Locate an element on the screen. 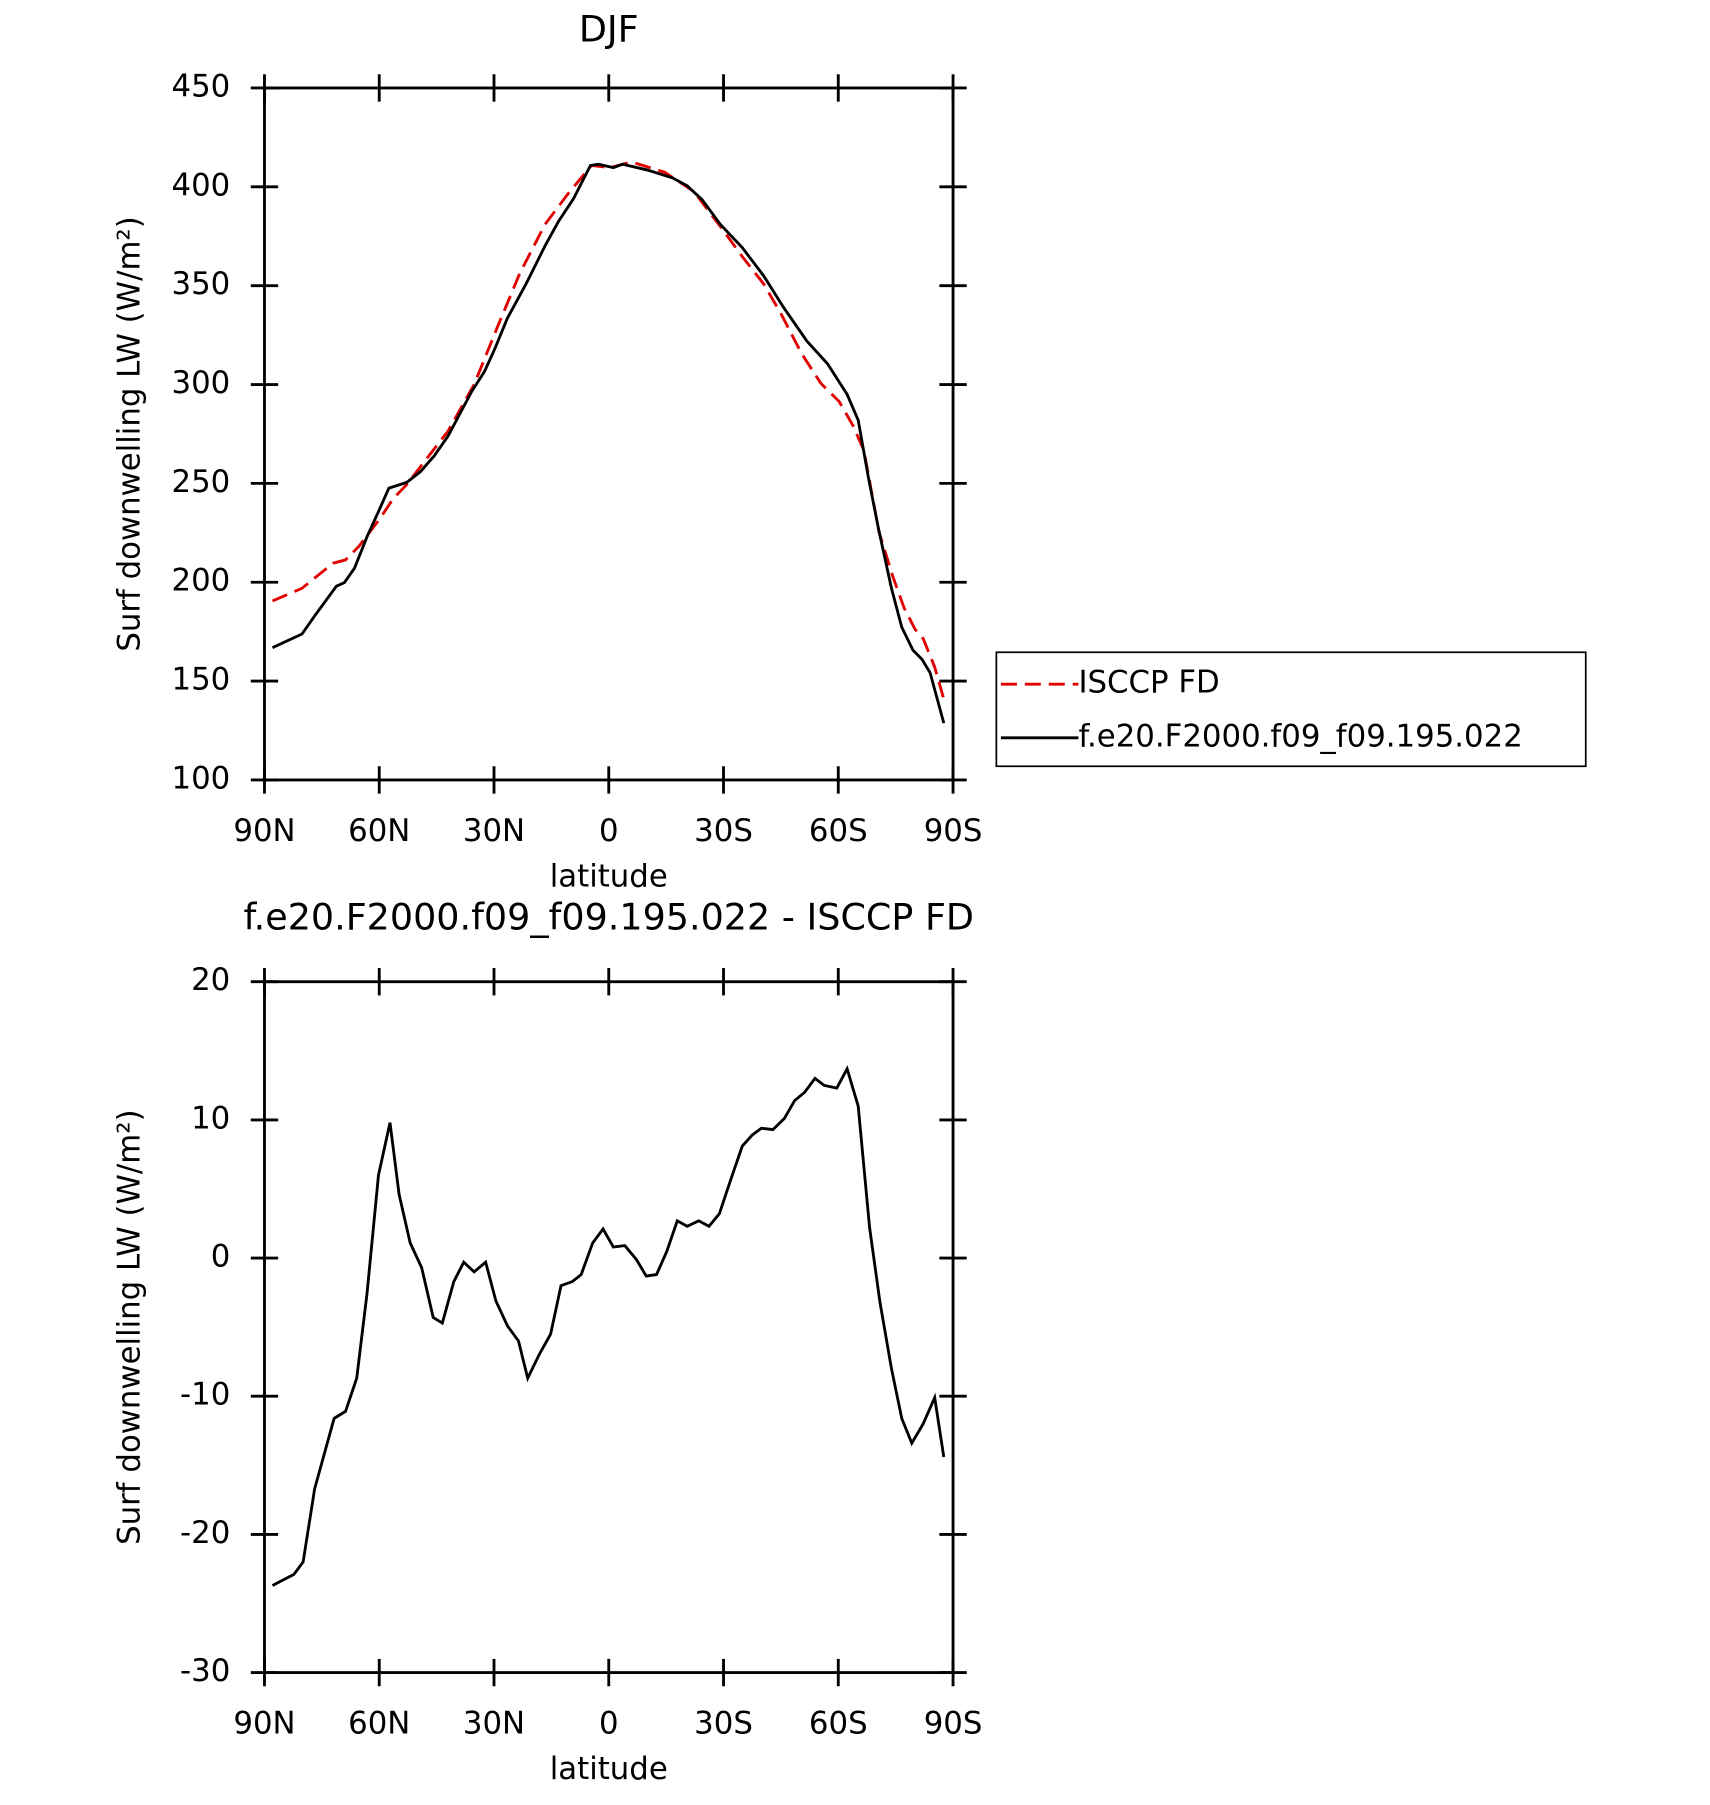  y-tick-label: 300 is located at coordinates (201, 383).